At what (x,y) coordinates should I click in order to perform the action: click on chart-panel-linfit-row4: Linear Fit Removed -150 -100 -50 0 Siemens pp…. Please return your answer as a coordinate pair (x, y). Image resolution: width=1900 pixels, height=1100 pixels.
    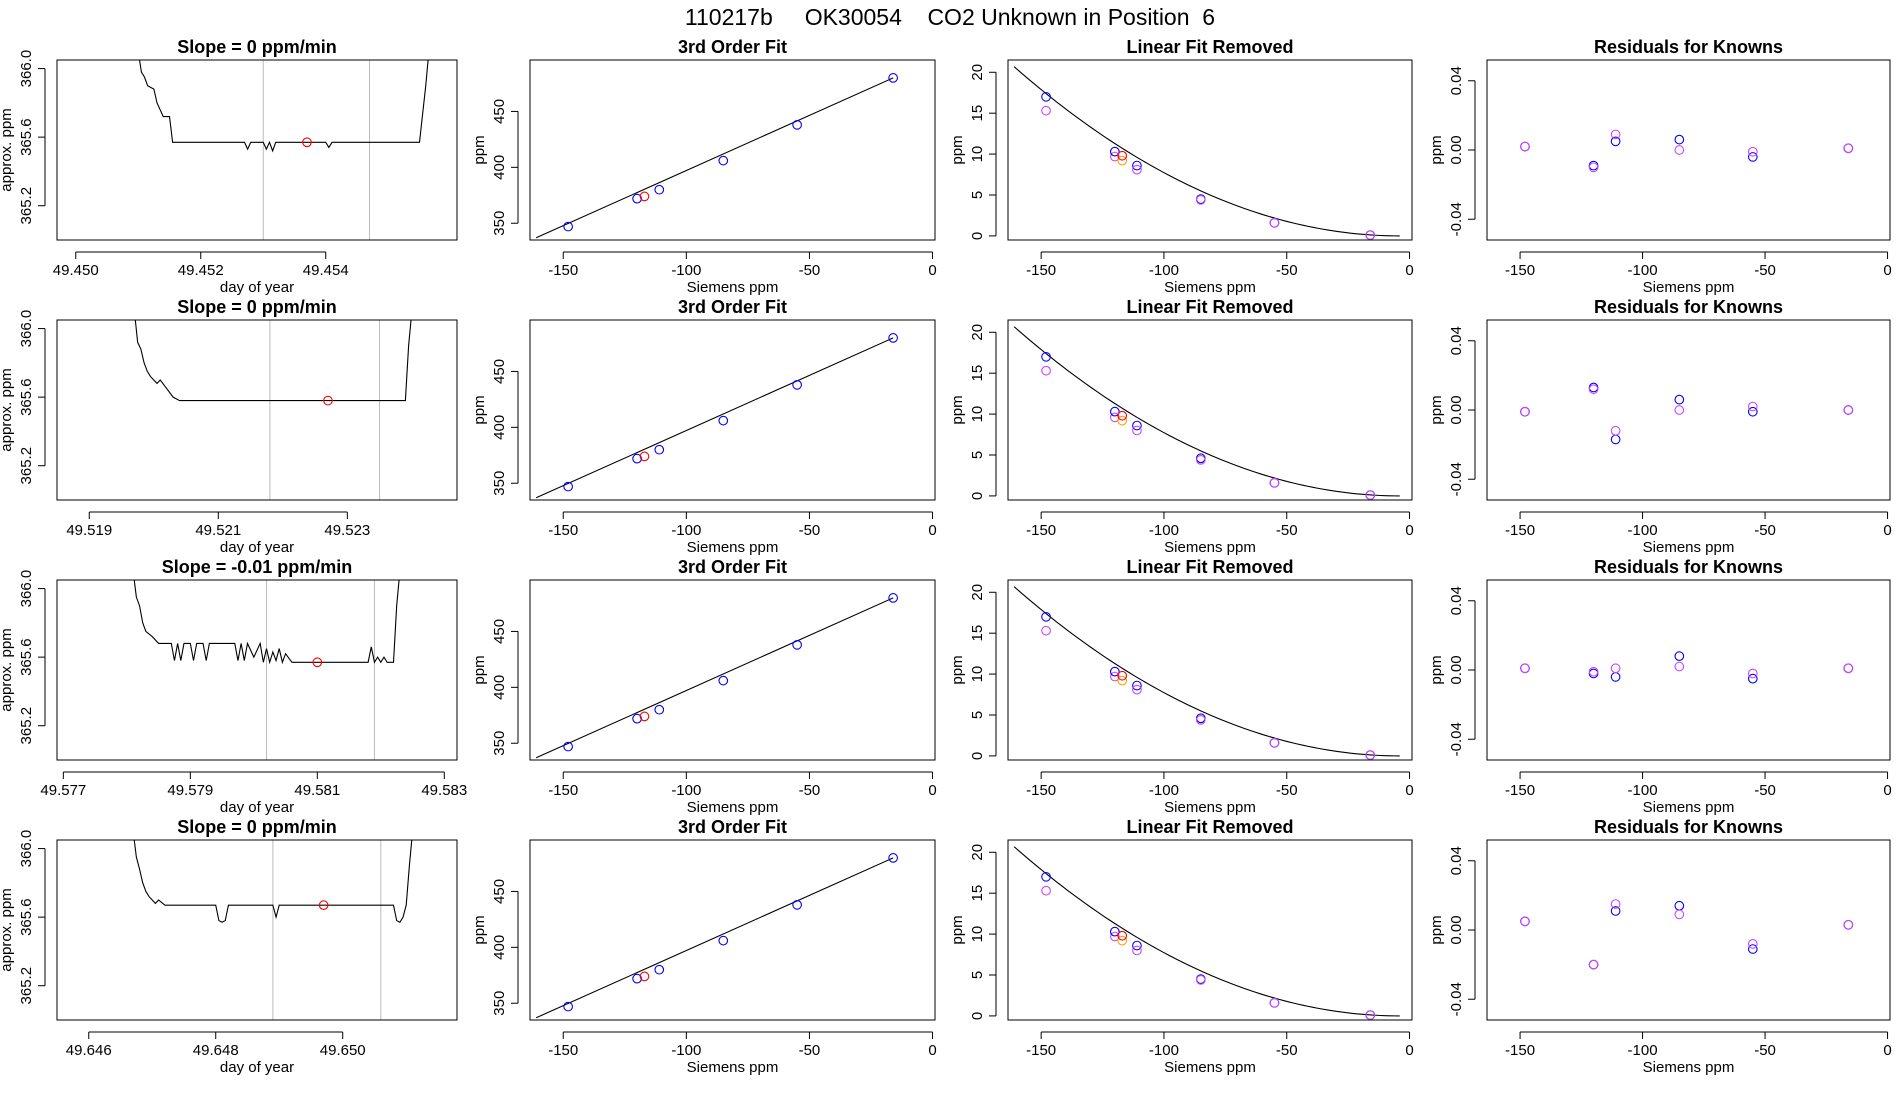
    Looking at the image, I should click on (1181, 946).